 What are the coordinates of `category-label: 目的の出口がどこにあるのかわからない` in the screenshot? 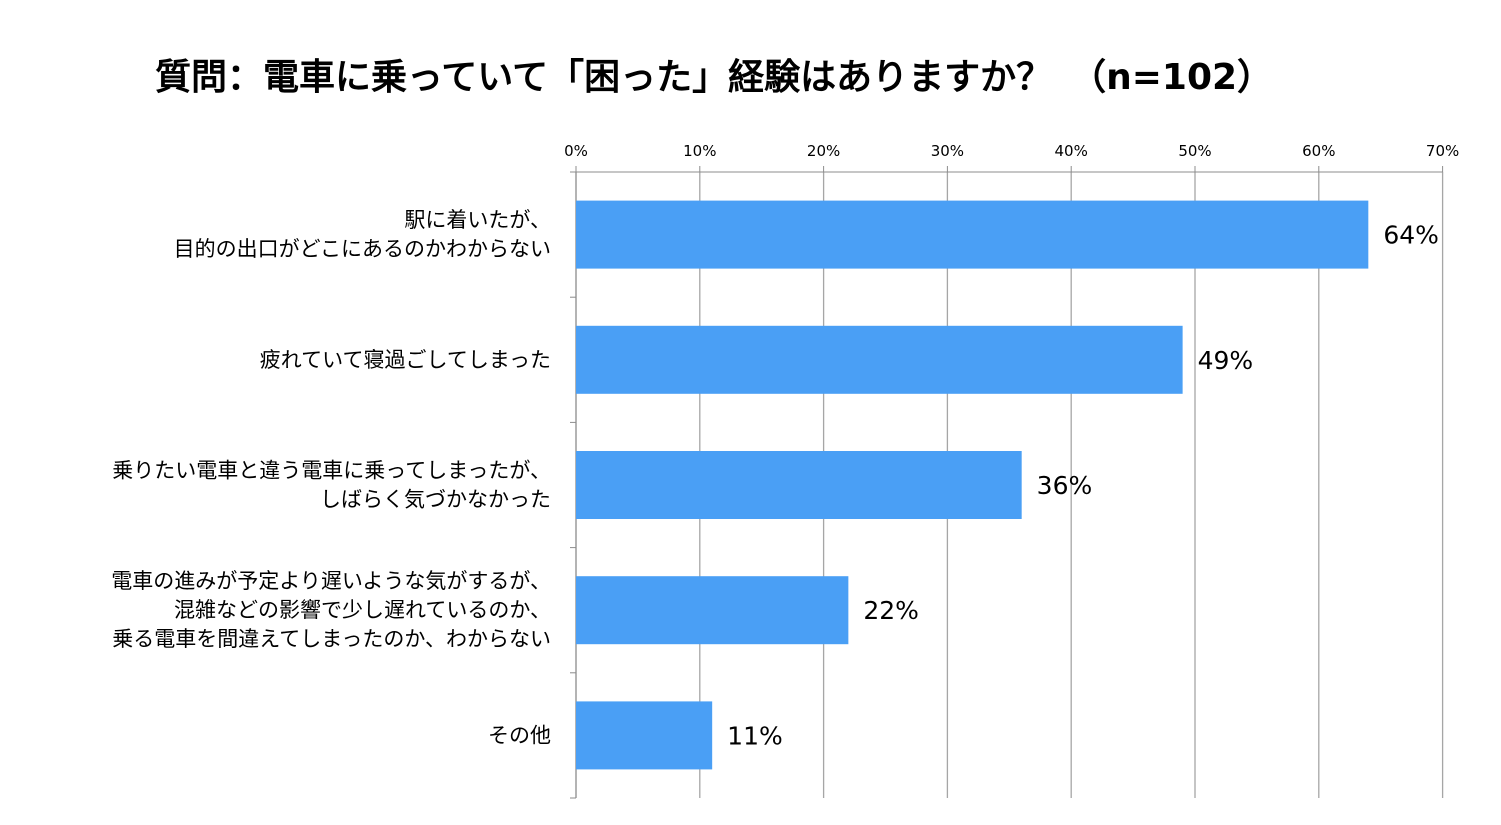 It's located at (362, 249).